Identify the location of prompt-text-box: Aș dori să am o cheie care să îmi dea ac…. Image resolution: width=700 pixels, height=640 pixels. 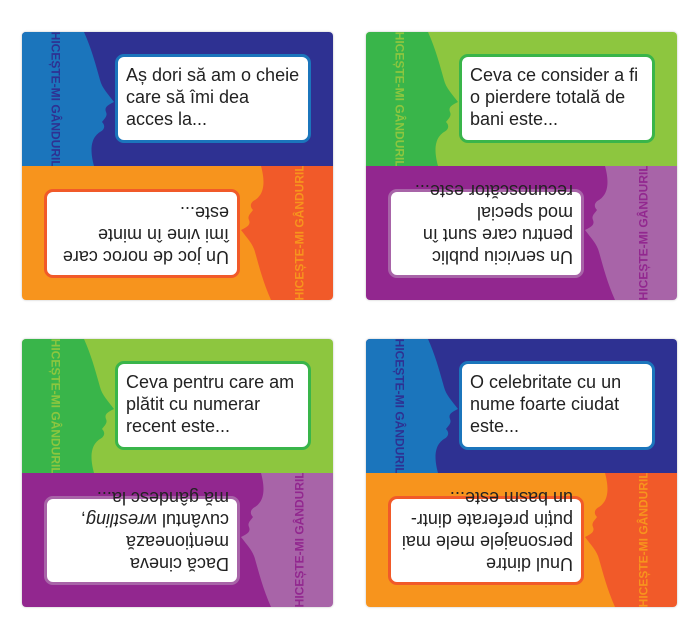
(213, 98).